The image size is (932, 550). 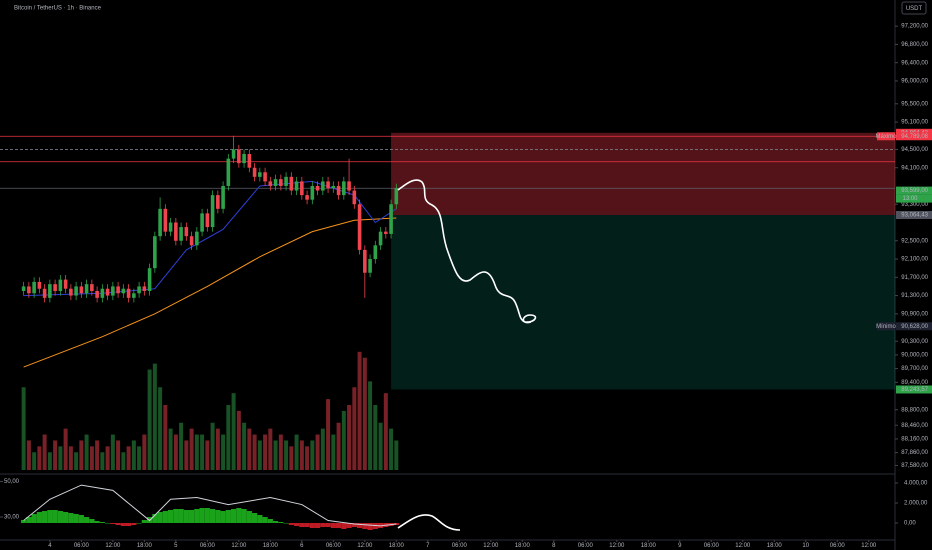 What do you see at coordinates (805, 546) in the screenshot?
I see `x-tick-label: 10` at bounding box center [805, 546].